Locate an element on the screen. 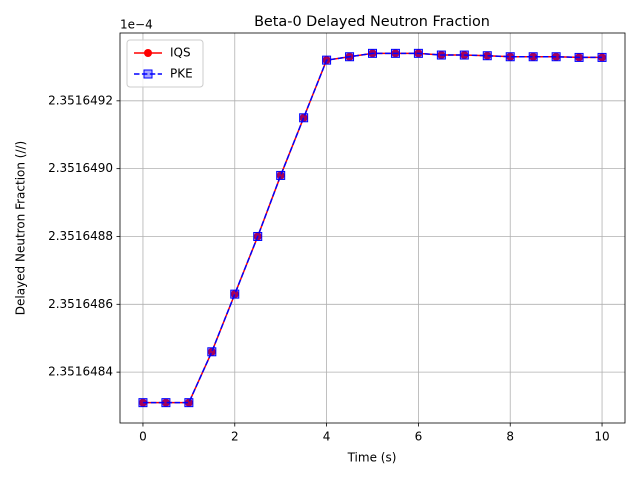 The height and width of the screenshot is (480, 640). x-axis-label: Time (s) is located at coordinates (372, 458).